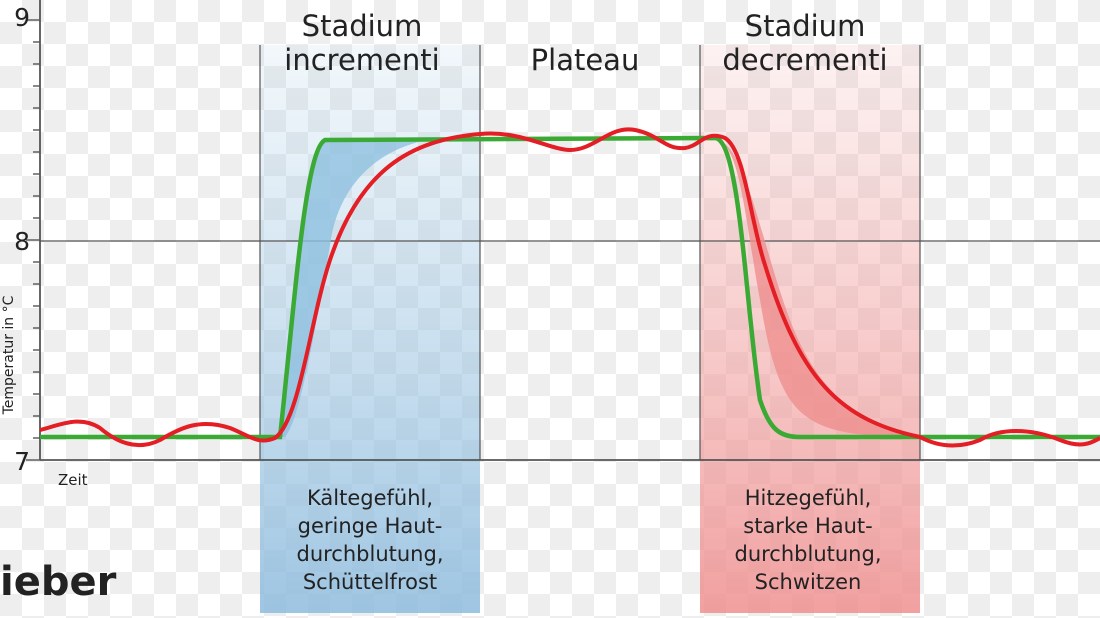 This screenshot has width=1100, height=618. What do you see at coordinates (379, 286) in the screenshot?
I see `chill-fill` at bounding box center [379, 286].